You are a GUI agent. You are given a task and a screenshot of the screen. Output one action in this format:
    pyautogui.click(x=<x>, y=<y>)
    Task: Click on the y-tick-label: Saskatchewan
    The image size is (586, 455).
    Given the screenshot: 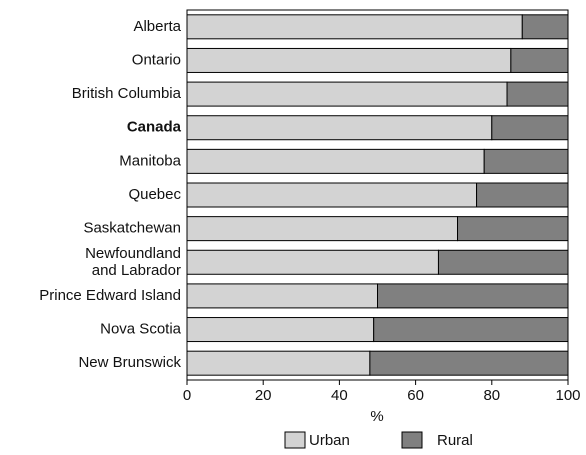 What is the action you would take?
    pyautogui.click(x=132, y=228)
    